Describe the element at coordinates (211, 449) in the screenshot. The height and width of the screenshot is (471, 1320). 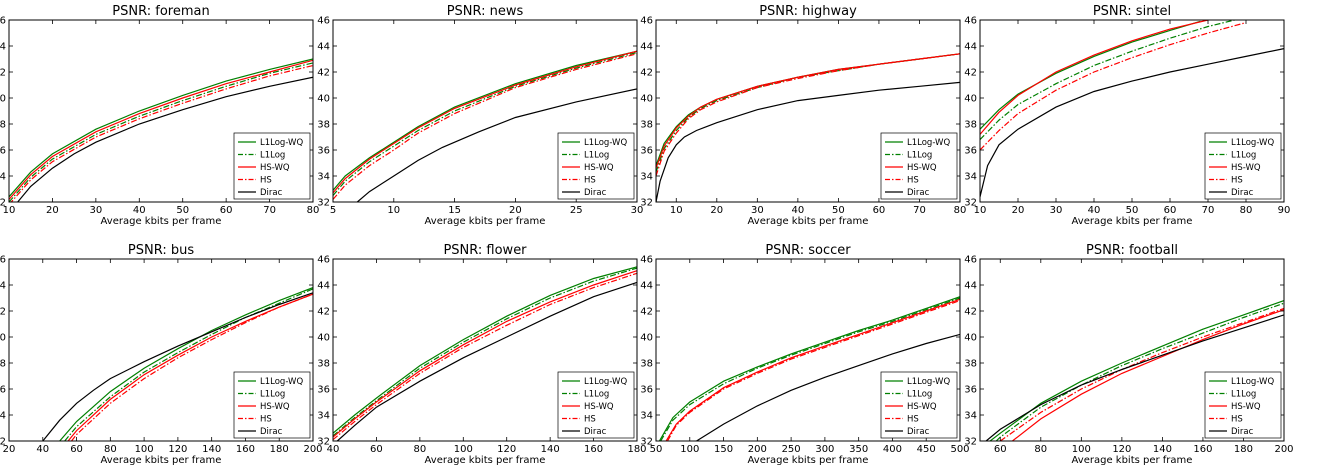
I see `x-tick-label: 140` at that location.